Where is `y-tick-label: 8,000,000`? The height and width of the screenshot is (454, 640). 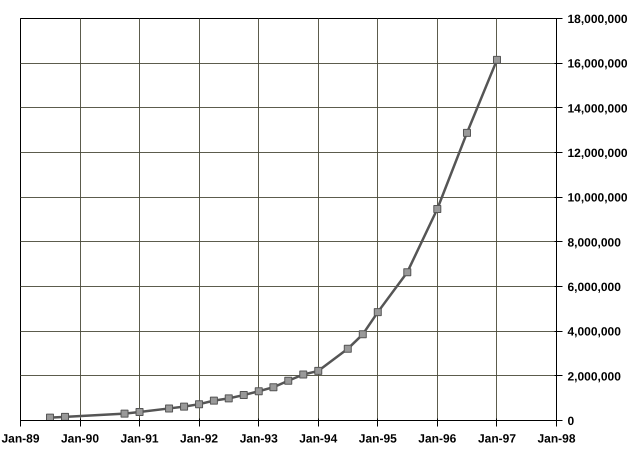
y-tick-label: 8,000,000 is located at coordinates (595, 242).